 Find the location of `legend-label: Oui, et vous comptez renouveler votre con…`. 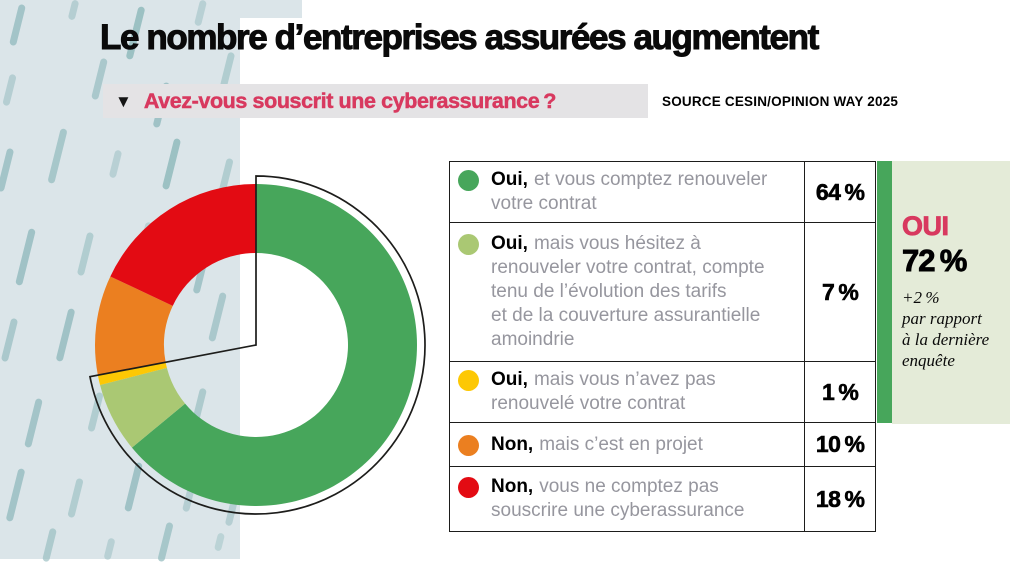

legend-label: Oui, et vous comptez renouveler votre con… is located at coordinates (629, 191).